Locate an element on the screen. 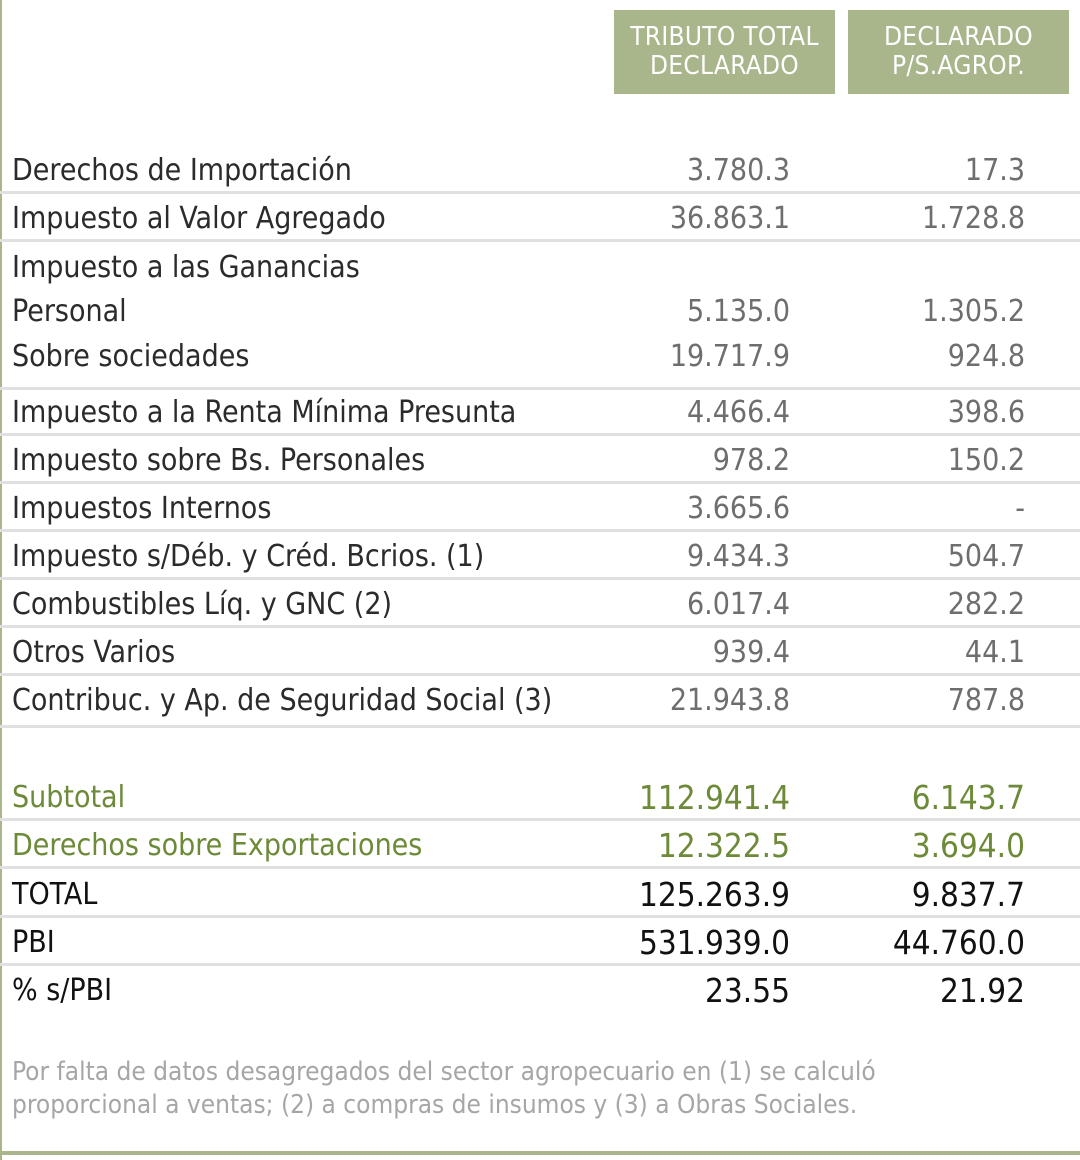  table-row: Derechos de Importación 3.780.3 17.3 is located at coordinates (540, 171).